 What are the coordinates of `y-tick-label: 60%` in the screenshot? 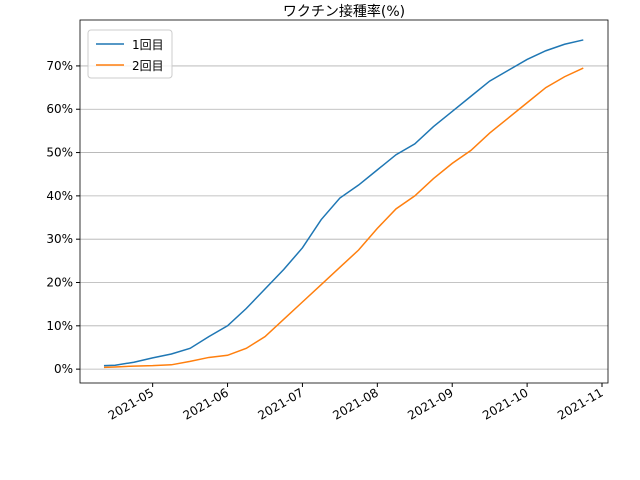 It's located at (59, 109).